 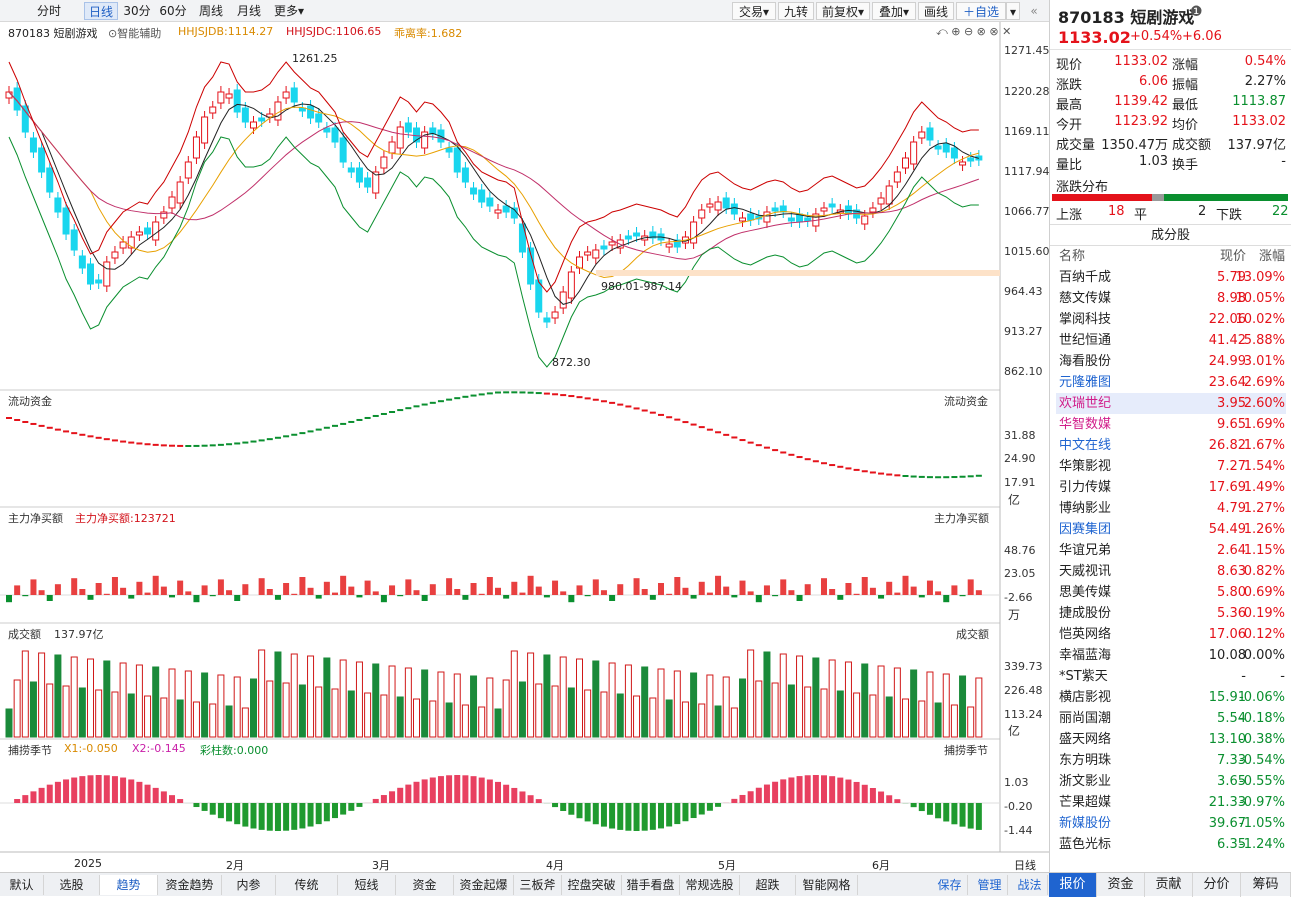 I want to click on tab-weekly: 周线, so click(x=211, y=11).